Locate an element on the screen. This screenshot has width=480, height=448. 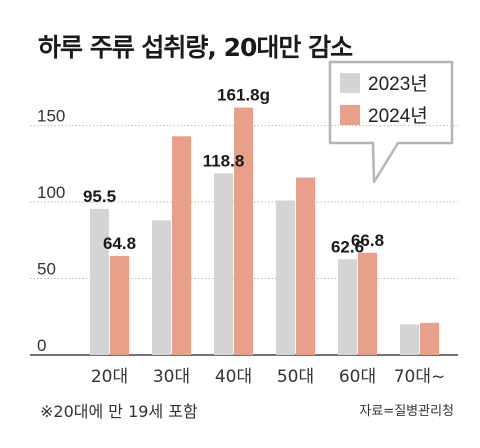
source-credit: 자료=질병관리청 is located at coordinates (406, 411).